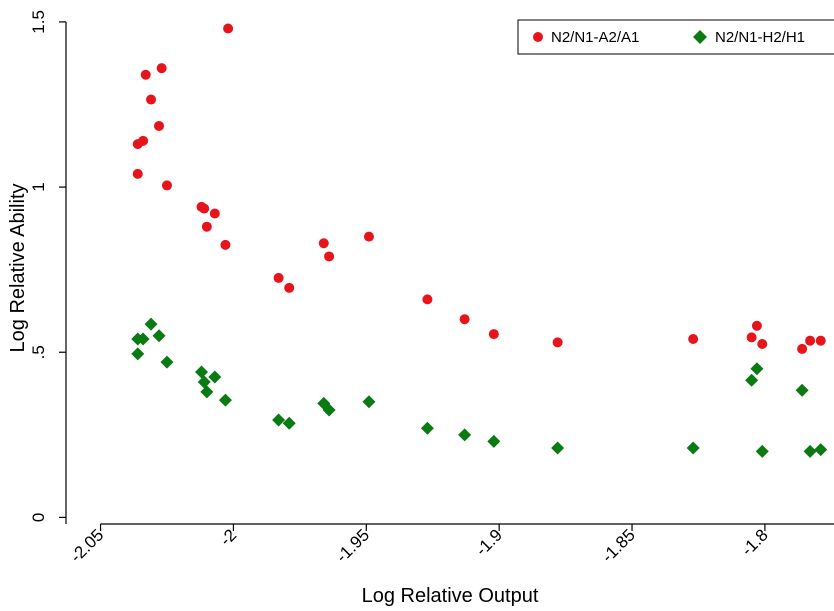  Describe the element at coordinates (760, 37) in the screenshot. I see `legend-label-series-2: N2/N1-H2/H1` at that location.